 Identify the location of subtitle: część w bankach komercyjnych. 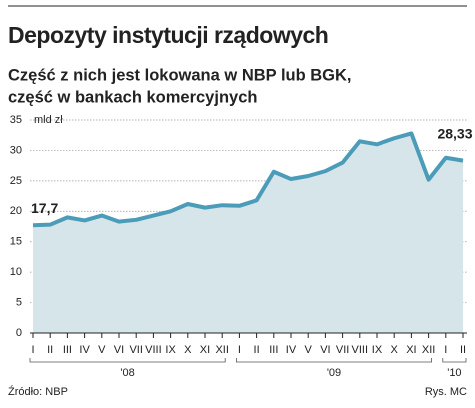
(132, 97).